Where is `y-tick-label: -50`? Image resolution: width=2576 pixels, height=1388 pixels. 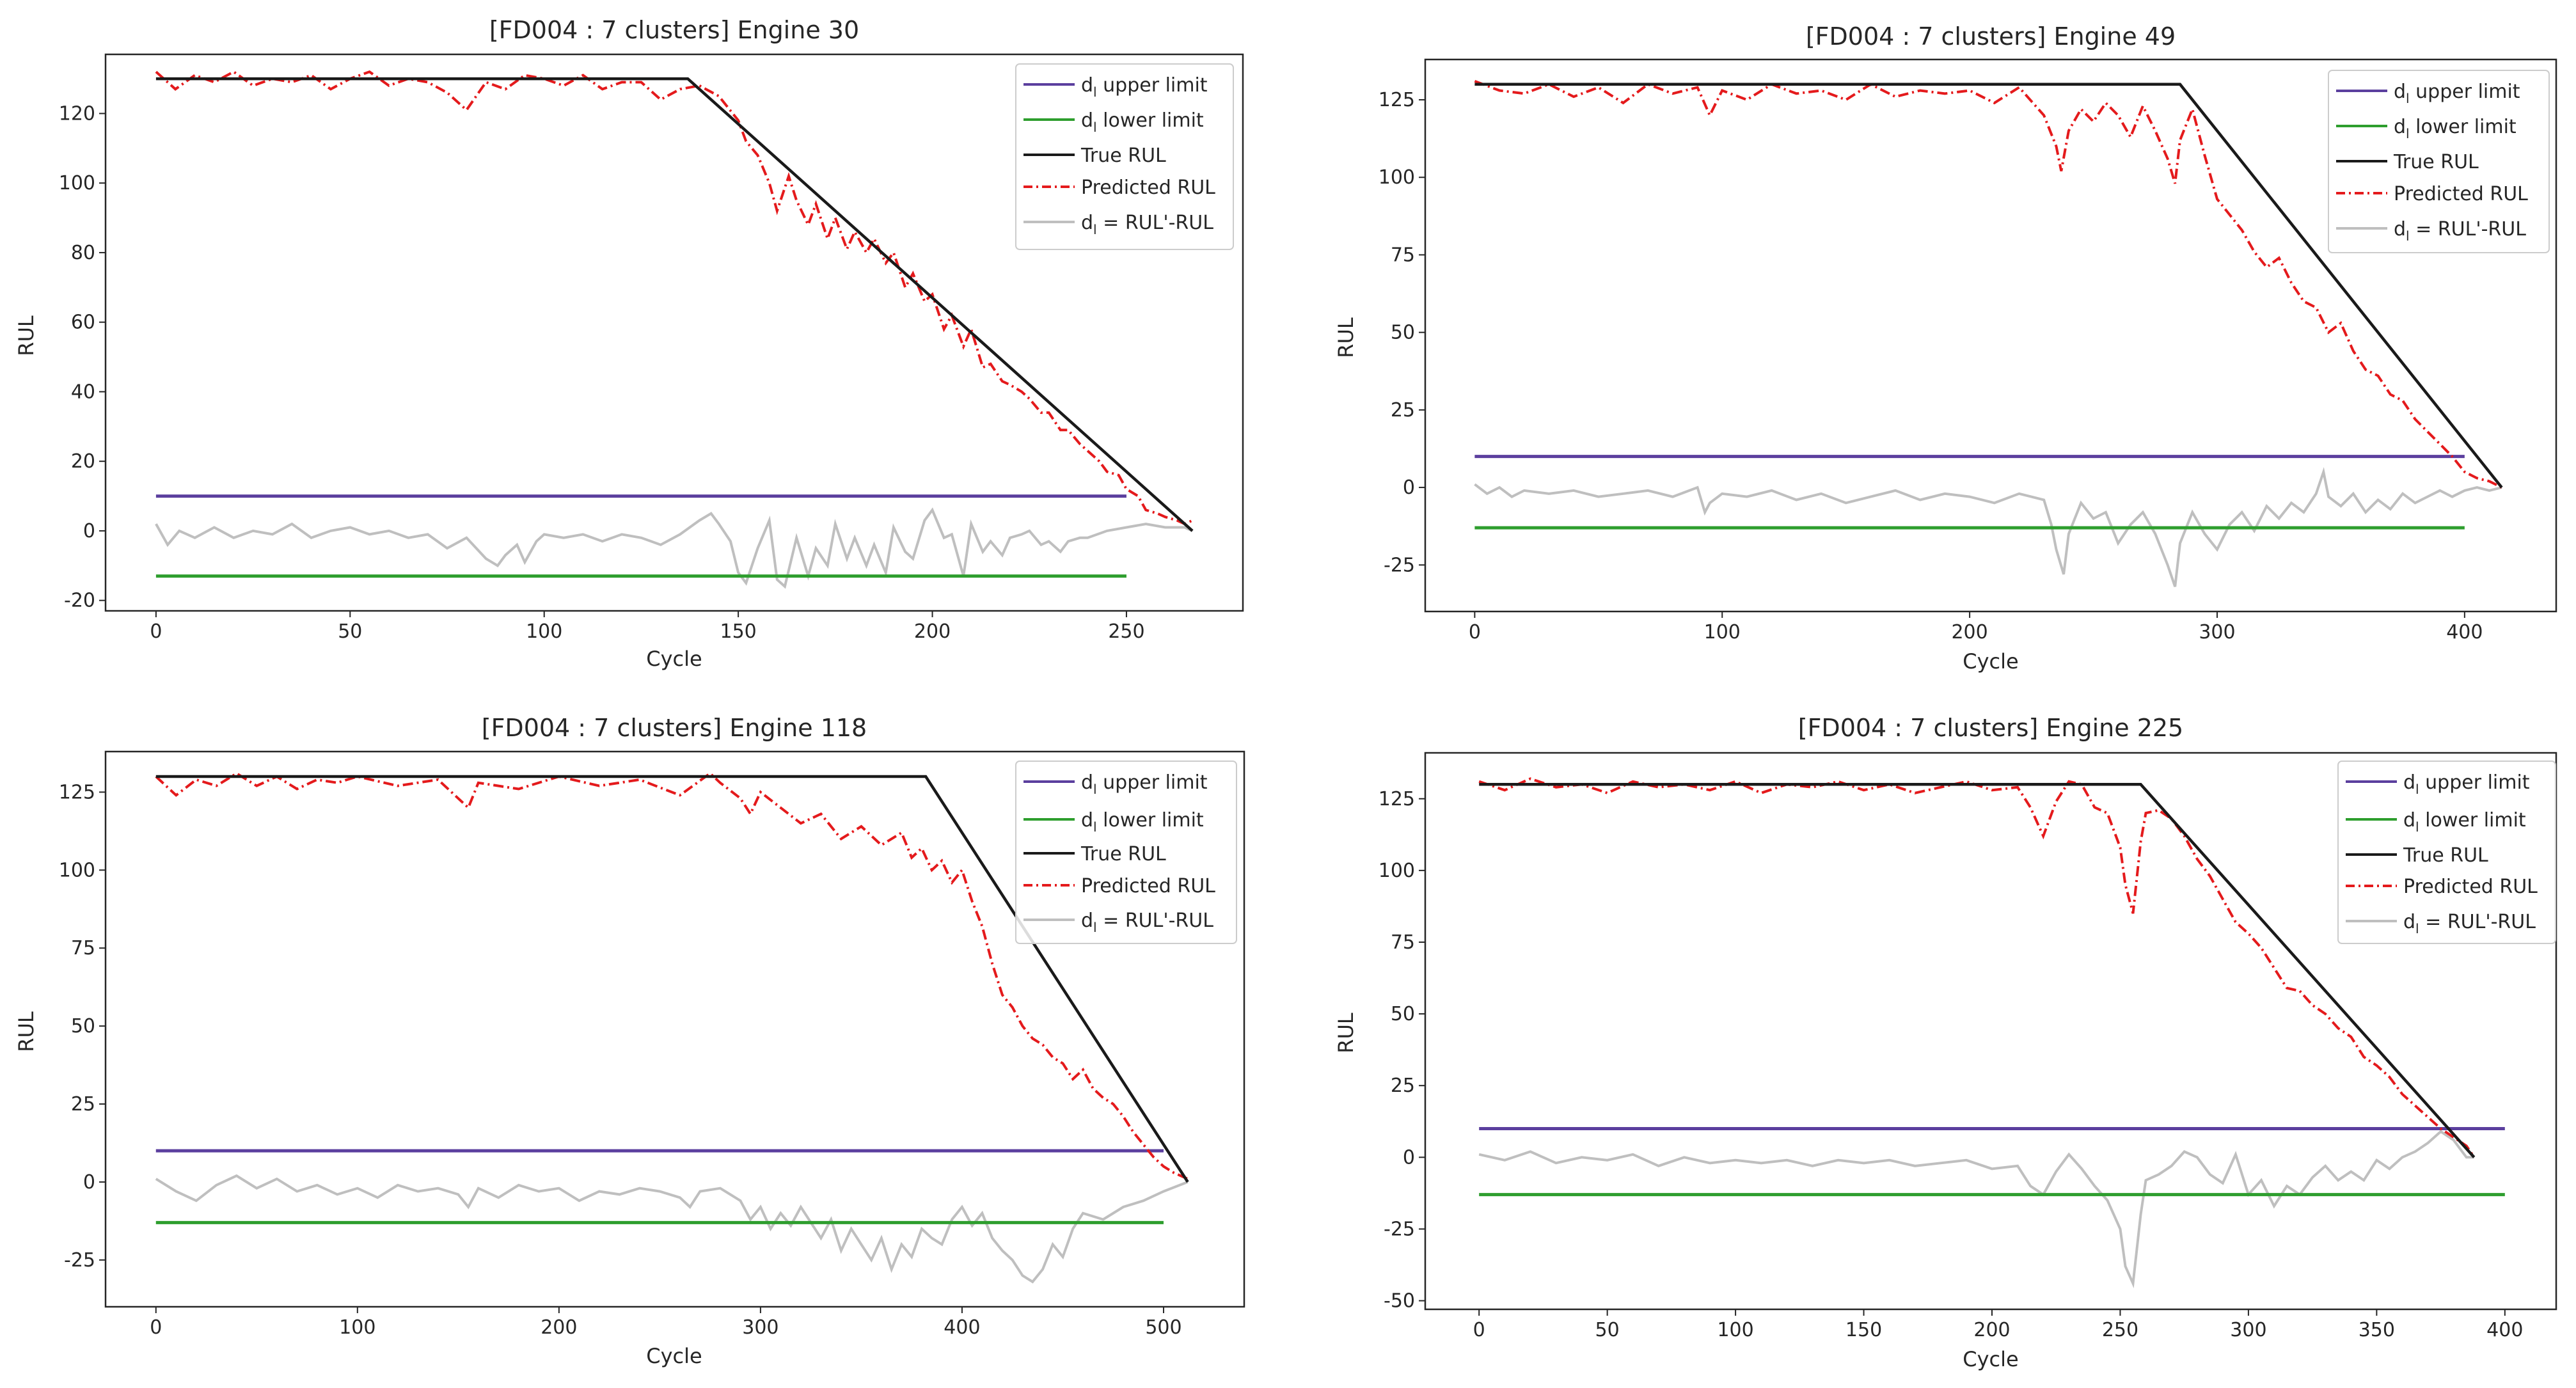 y-tick-label: -50 is located at coordinates (1399, 1301).